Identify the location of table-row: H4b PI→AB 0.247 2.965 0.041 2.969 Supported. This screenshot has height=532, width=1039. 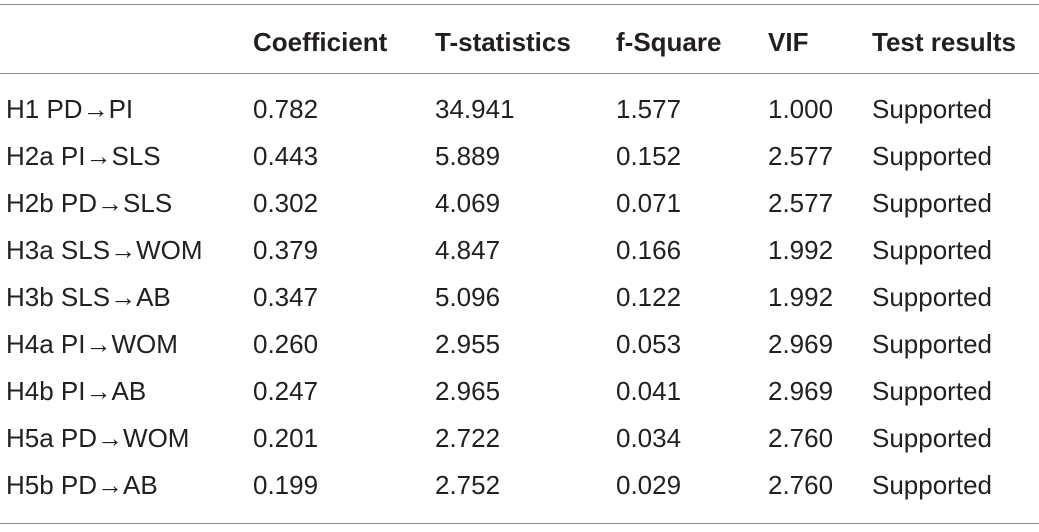
(519, 391).